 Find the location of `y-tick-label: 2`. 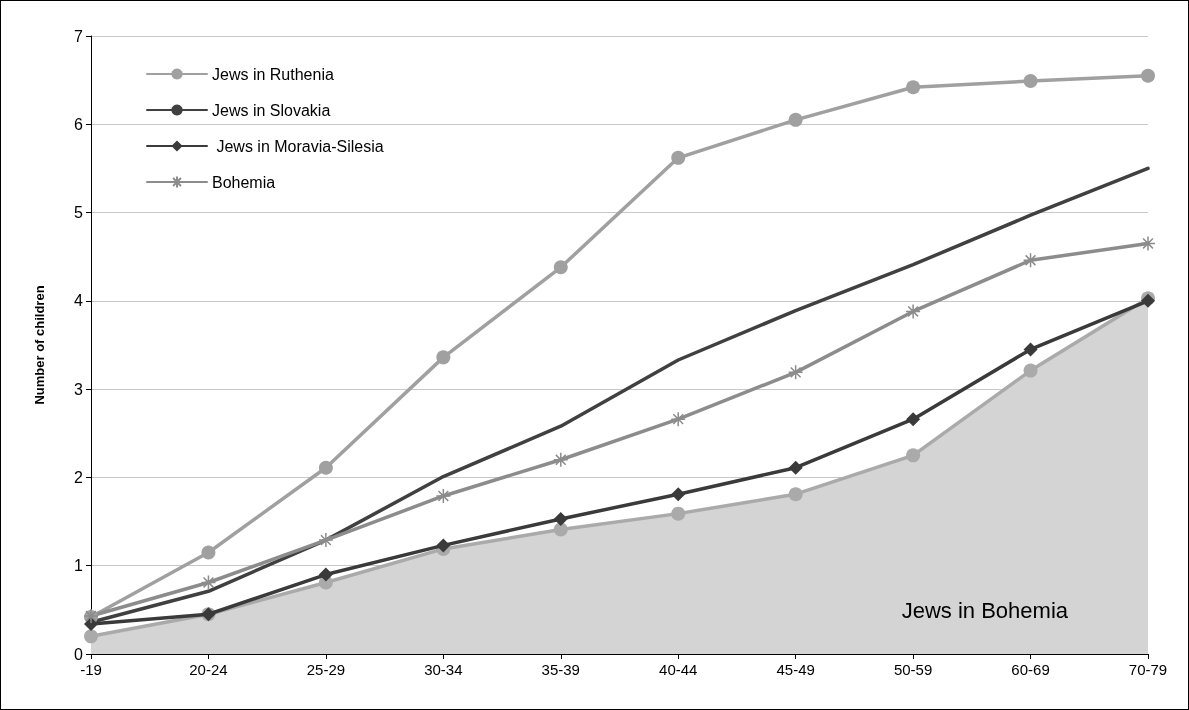

y-tick-label: 2 is located at coordinates (79, 477).